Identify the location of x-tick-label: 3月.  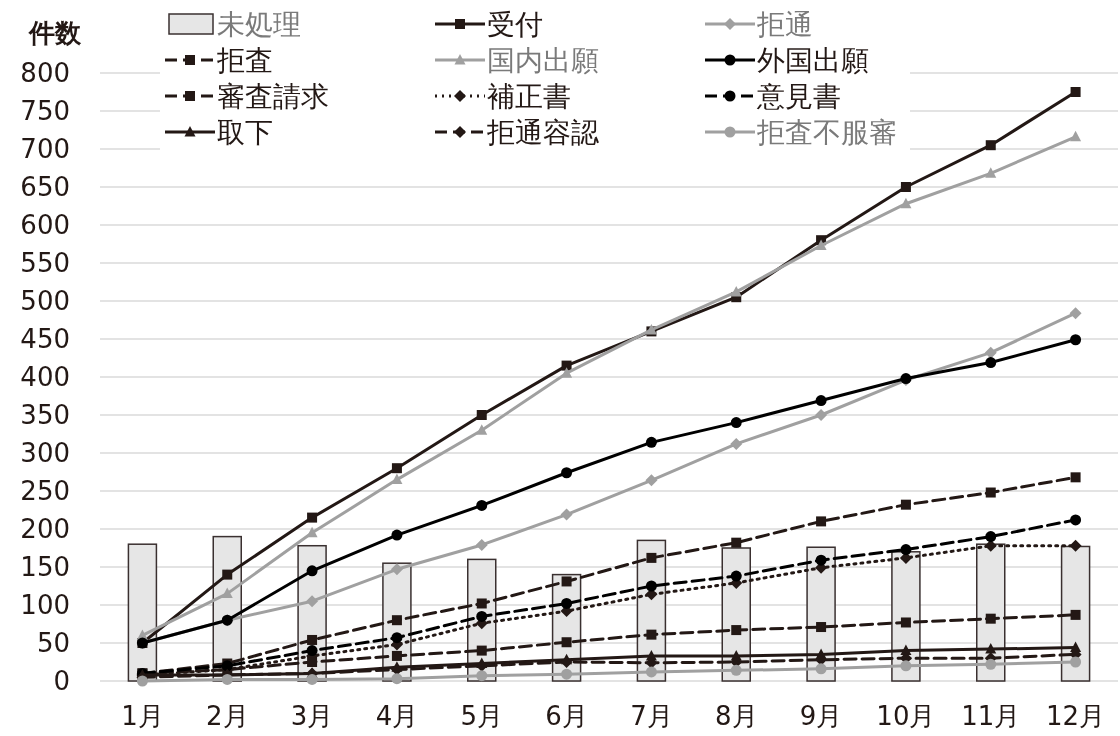
(312, 716).